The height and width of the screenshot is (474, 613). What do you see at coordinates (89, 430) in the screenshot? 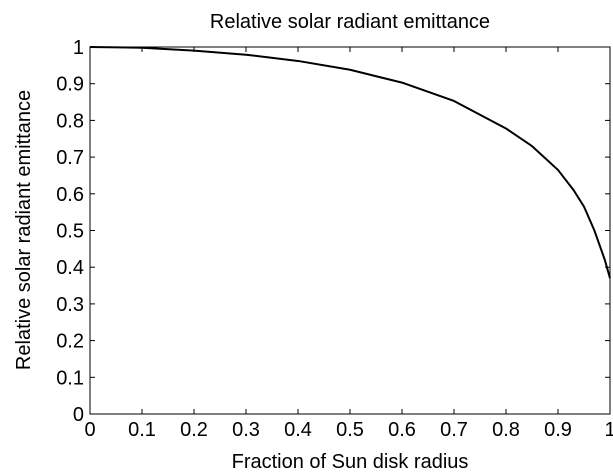
I see `x-tick-label: 0` at bounding box center [89, 430].